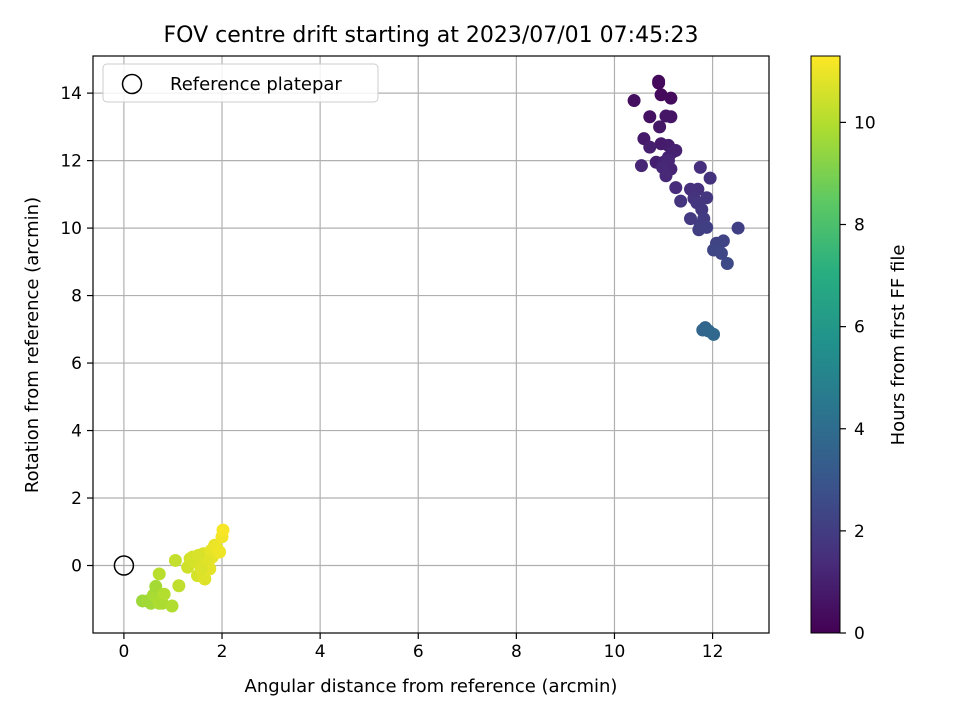  I want to click on x-tick-label: 4, so click(320, 652).